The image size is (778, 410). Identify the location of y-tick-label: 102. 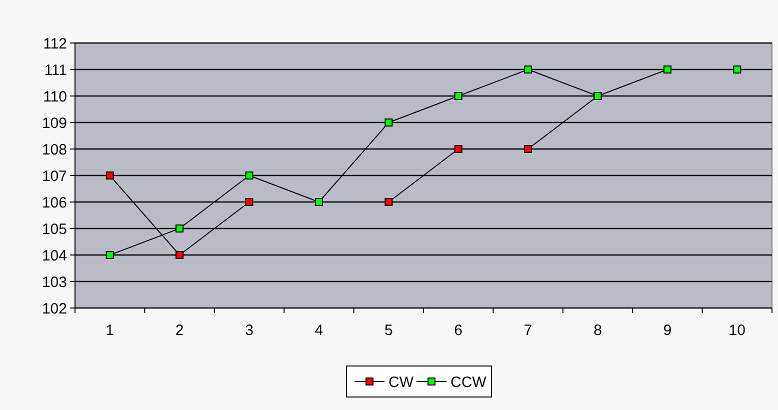
(54, 309).